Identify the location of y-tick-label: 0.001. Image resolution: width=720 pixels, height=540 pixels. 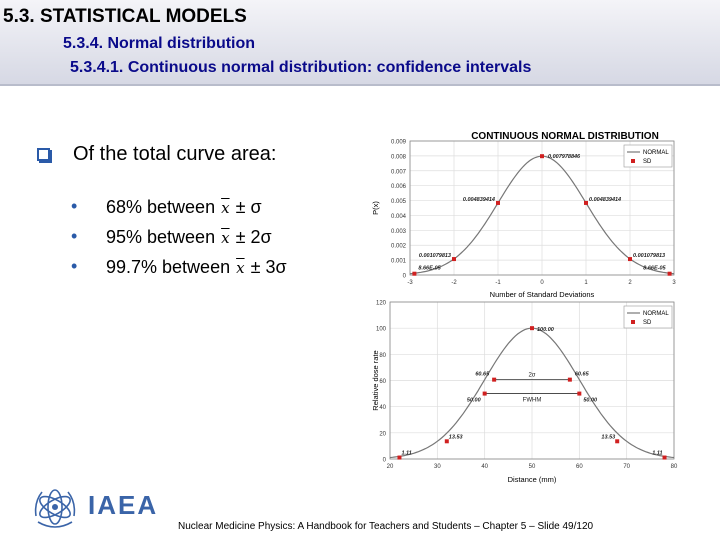
(399, 262).